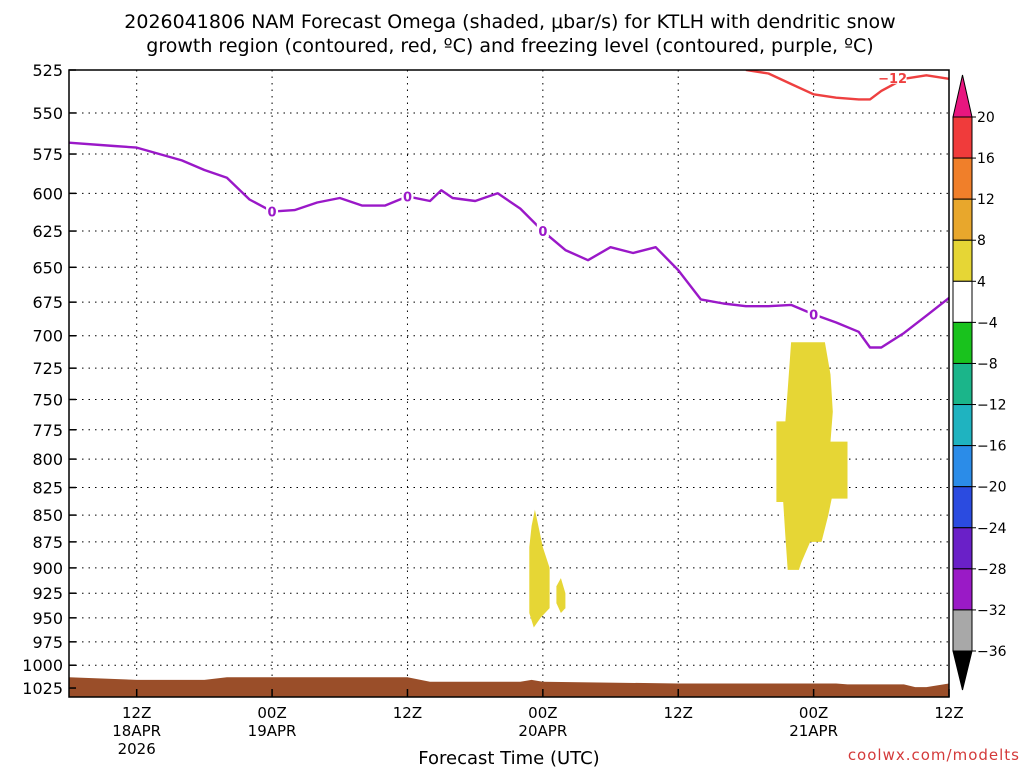  What do you see at coordinates (47, 515) in the screenshot?
I see `ytick-label-850: 850` at bounding box center [47, 515].